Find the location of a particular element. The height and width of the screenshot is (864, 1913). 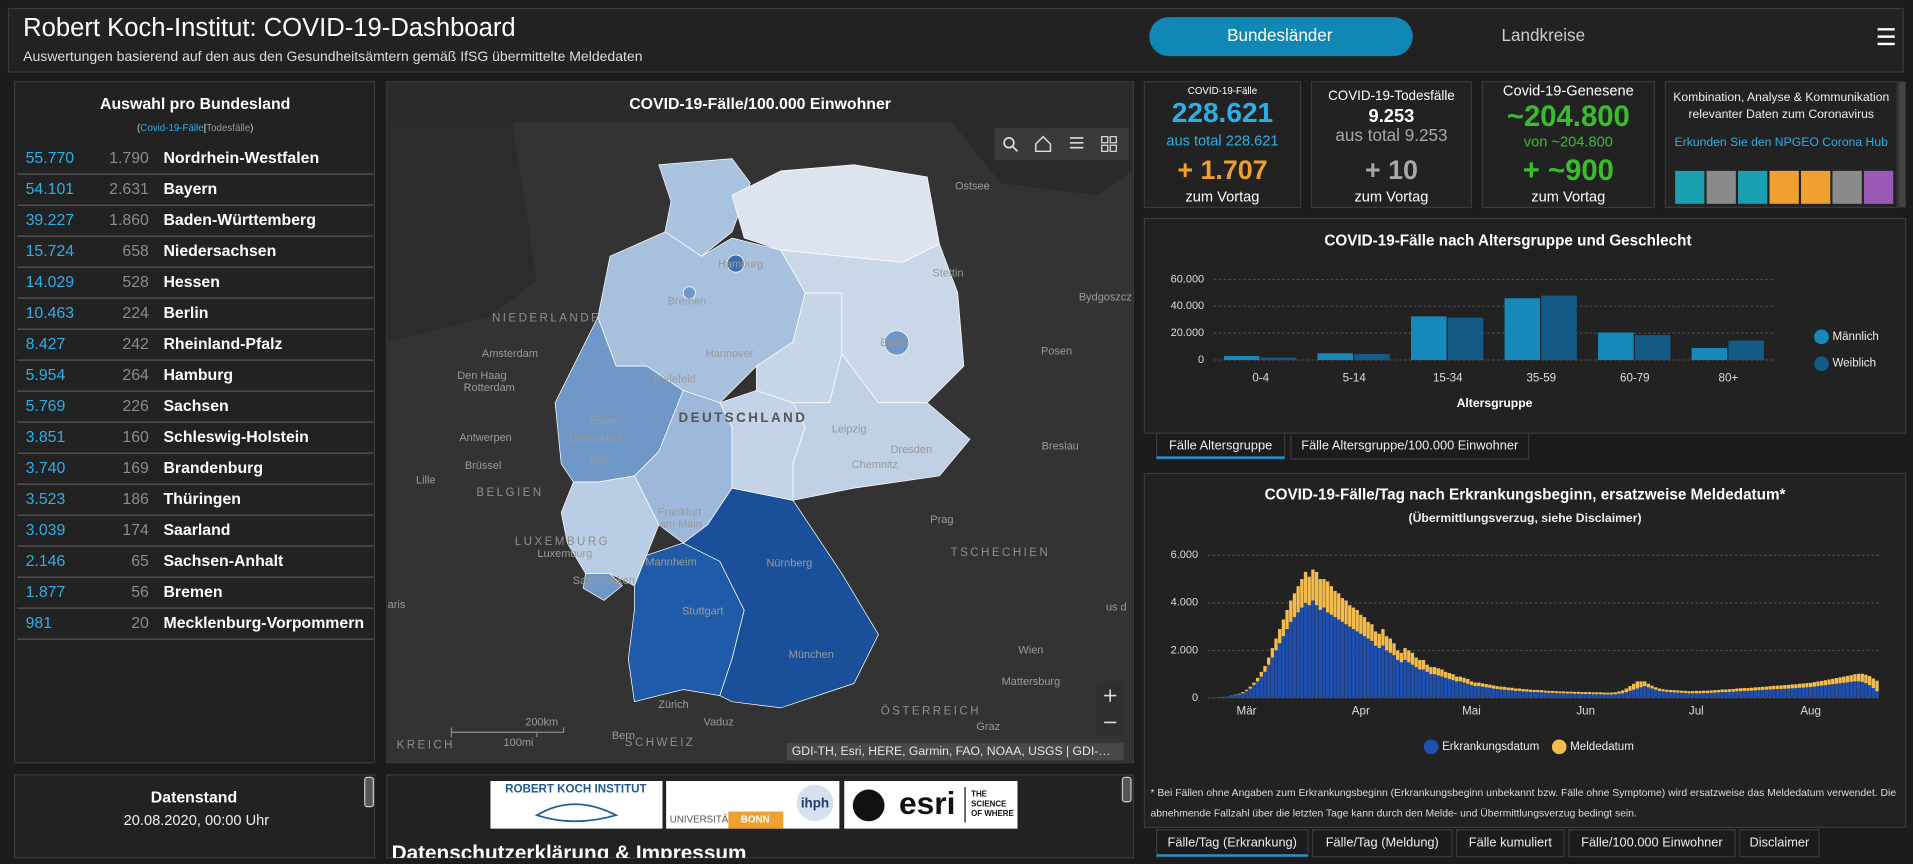

kpi-card is located at coordinates (1391, 145).